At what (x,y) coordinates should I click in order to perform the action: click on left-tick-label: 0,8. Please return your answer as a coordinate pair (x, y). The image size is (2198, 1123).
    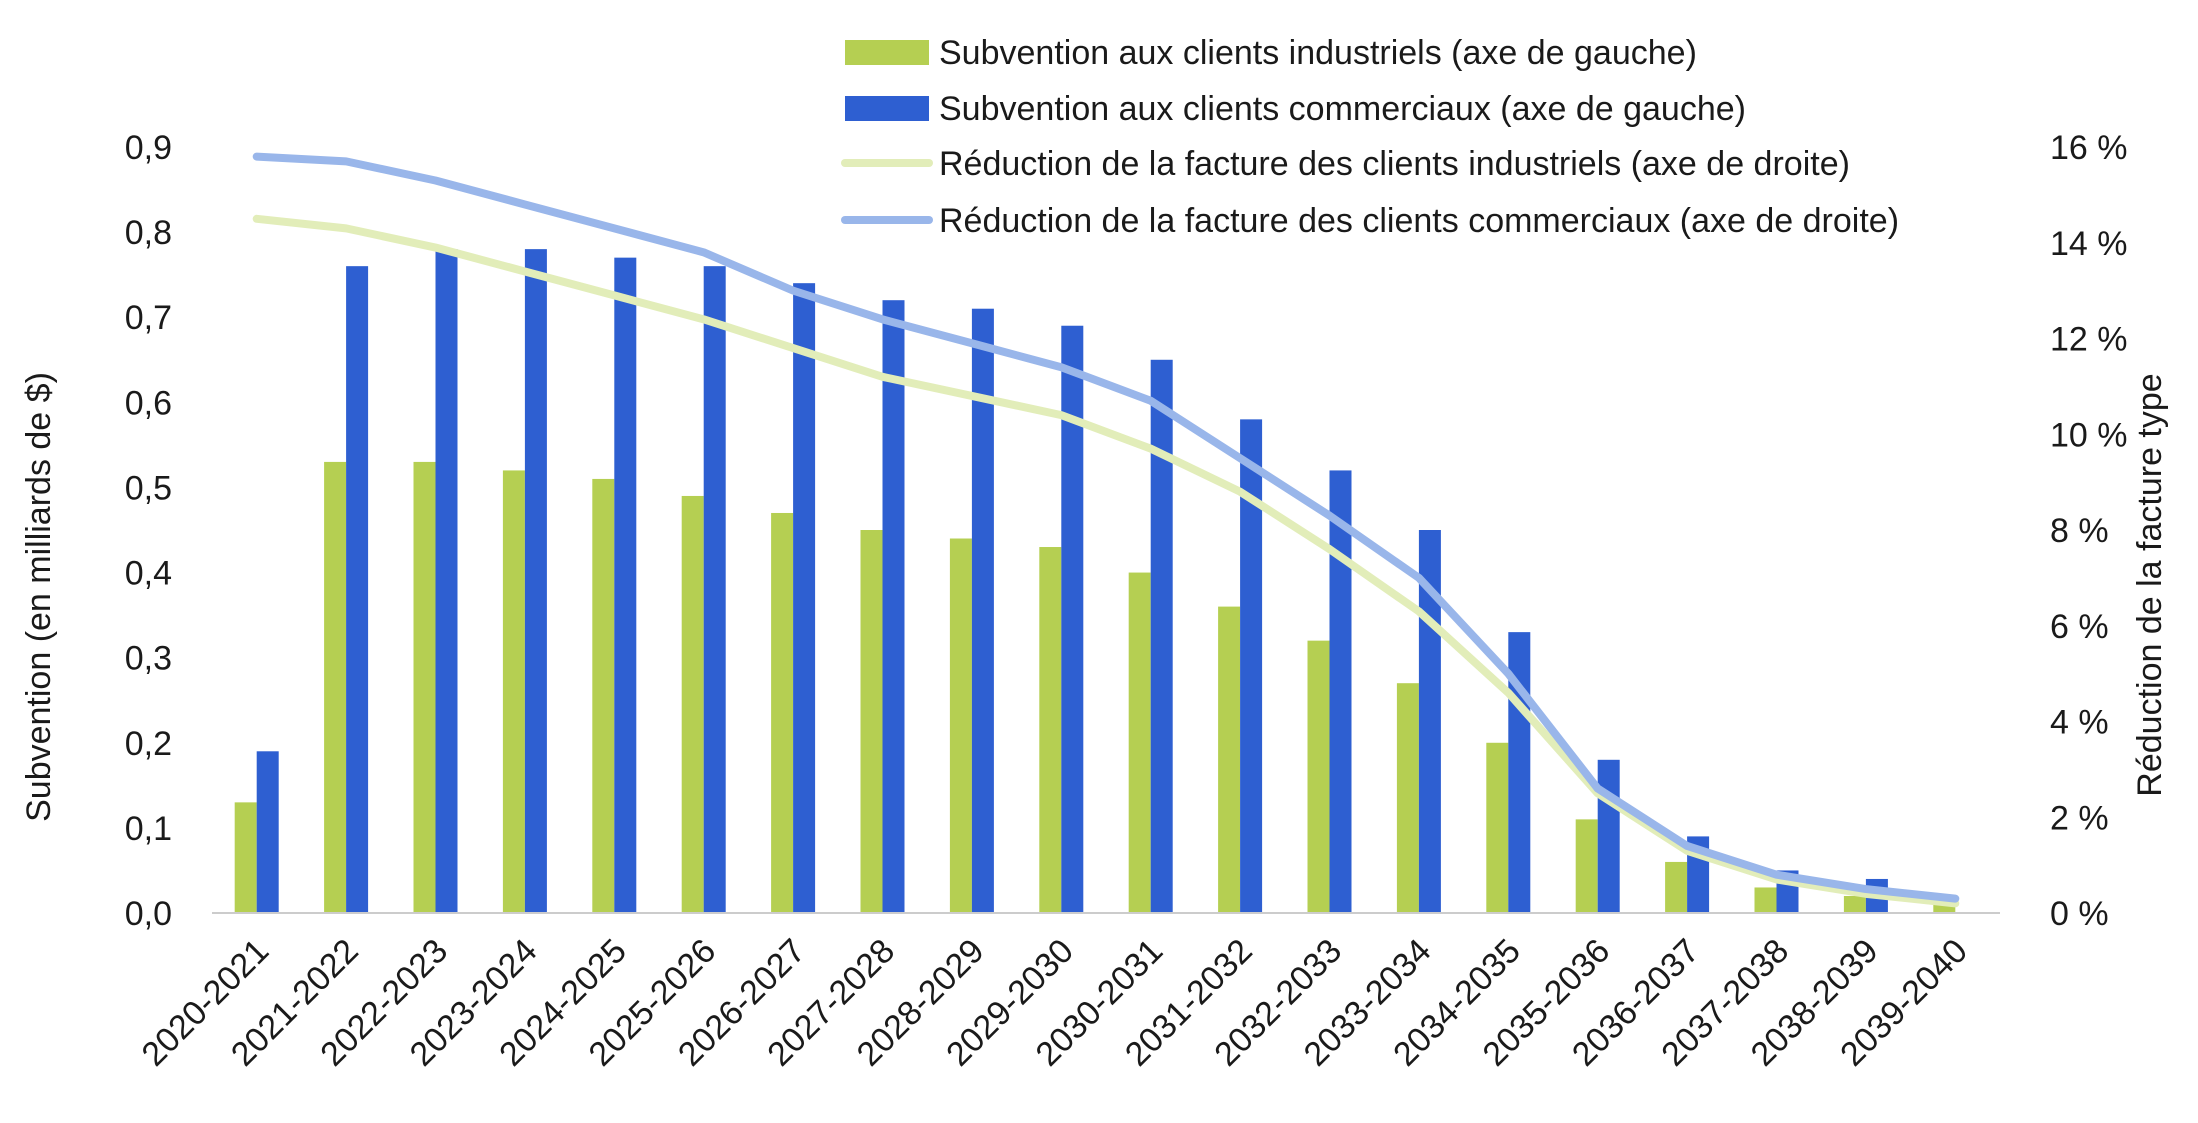
    Looking at the image, I should click on (148, 233).